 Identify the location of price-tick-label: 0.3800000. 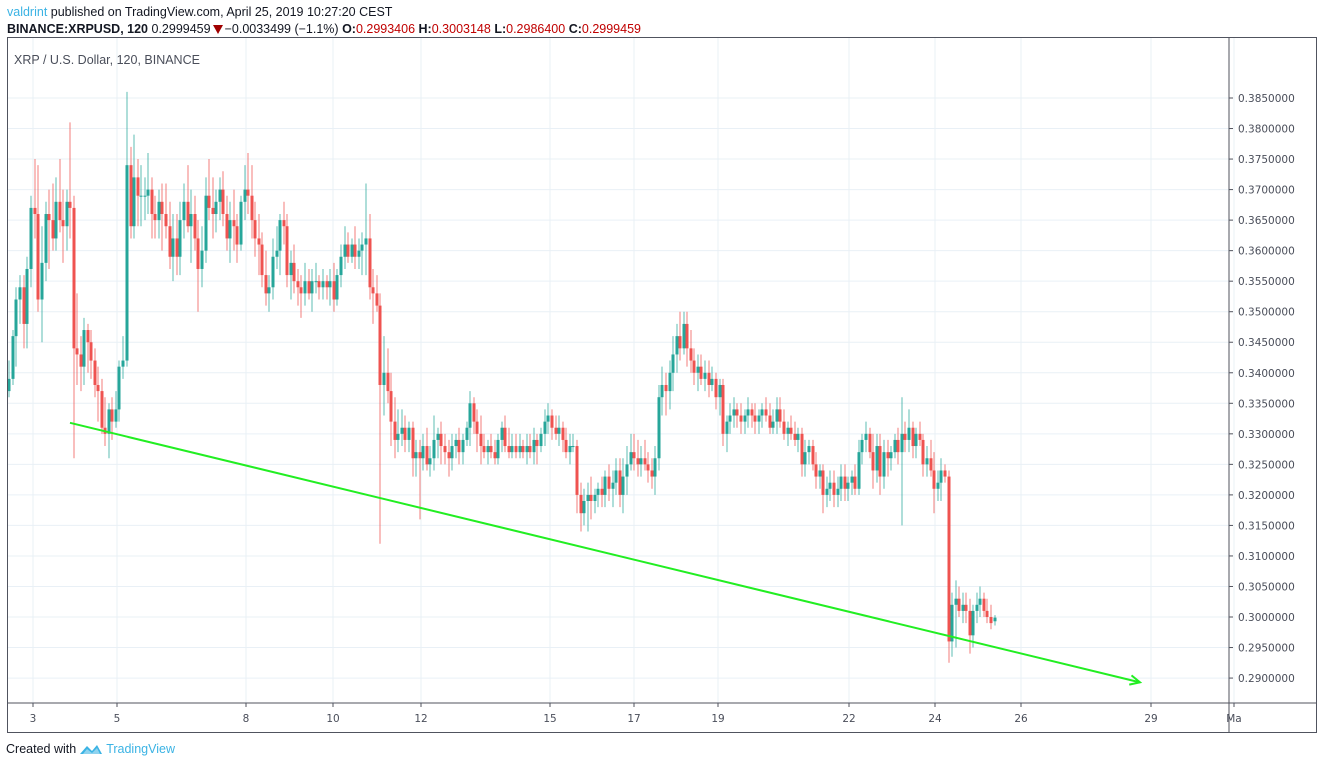
(1266, 130).